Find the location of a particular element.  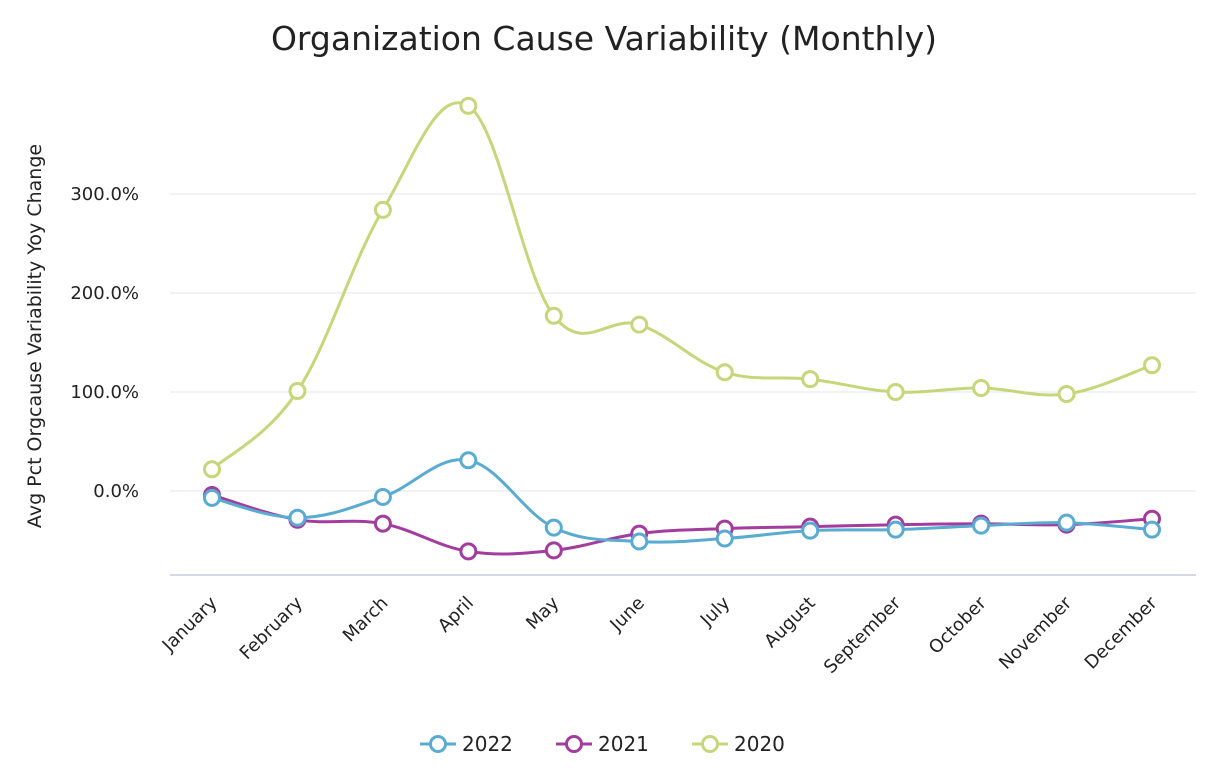

legend: 2022 2021 2020 is located at coordinates (602, 744).